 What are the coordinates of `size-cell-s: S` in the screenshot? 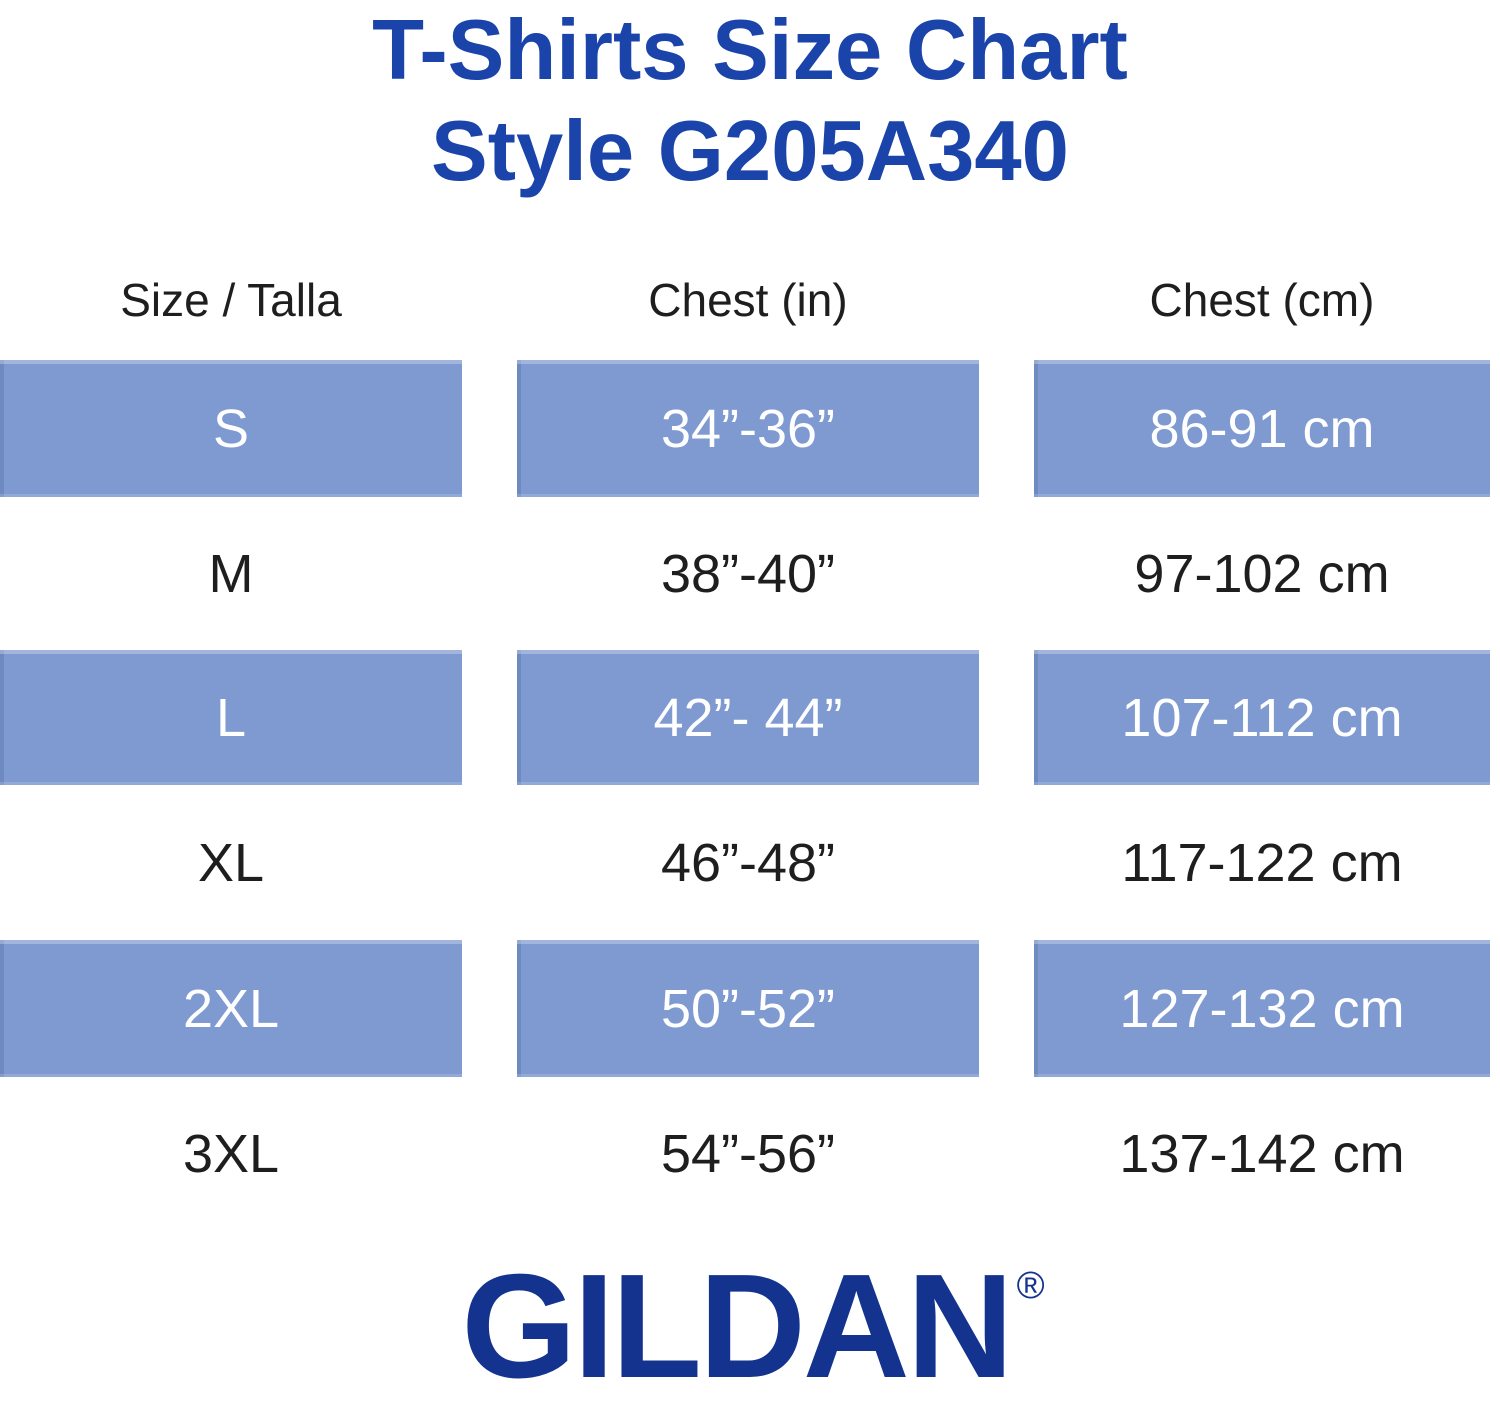 It's located at (231, 428).